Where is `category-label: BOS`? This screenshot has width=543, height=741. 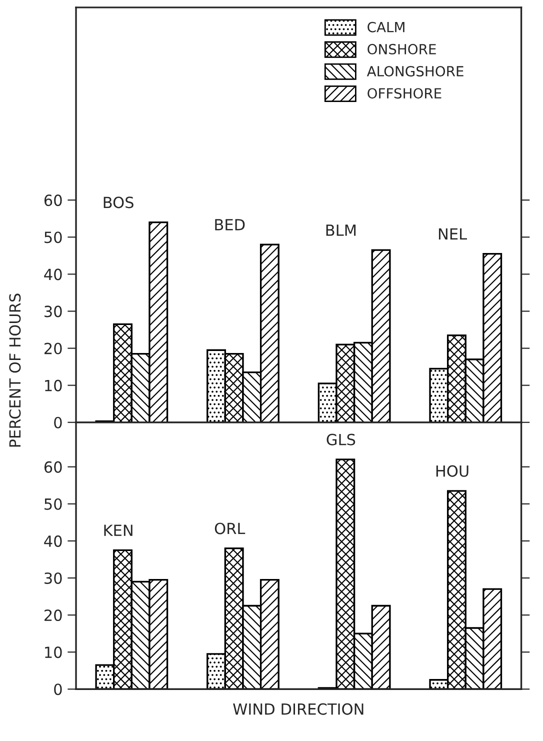
category-label: BOS is located at coordinates (119, 202).